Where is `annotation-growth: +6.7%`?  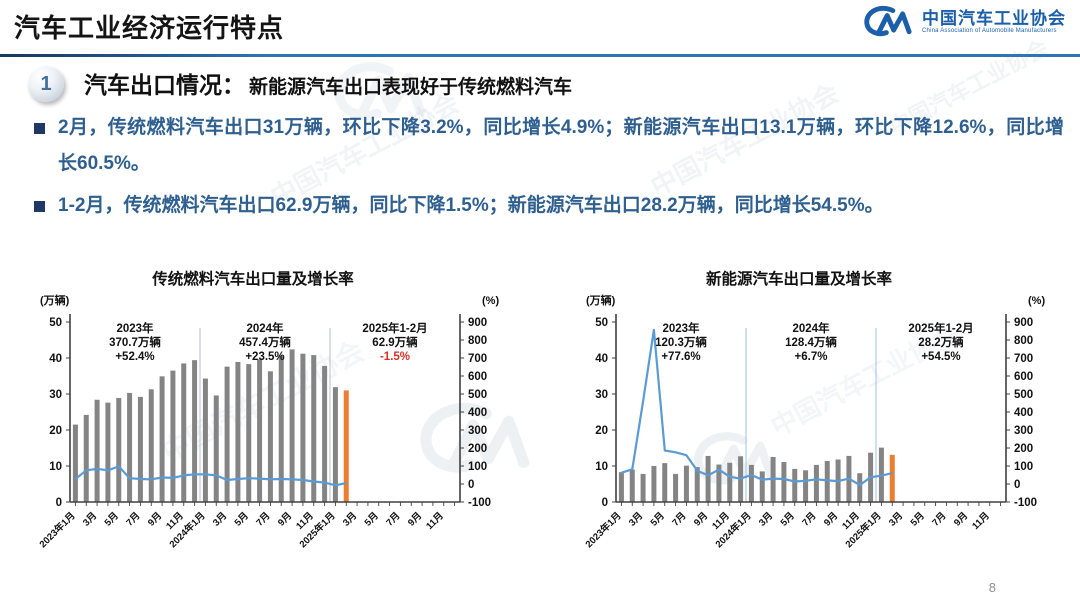
annotation-growth: +6.7% is located at coordinates (811, 357).